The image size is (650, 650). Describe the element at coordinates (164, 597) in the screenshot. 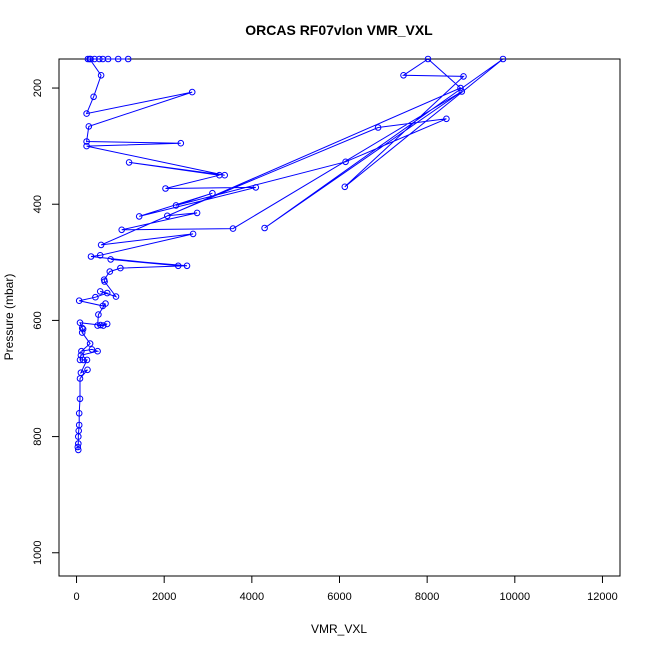

I see `x-tick-label: 2000` at that location.